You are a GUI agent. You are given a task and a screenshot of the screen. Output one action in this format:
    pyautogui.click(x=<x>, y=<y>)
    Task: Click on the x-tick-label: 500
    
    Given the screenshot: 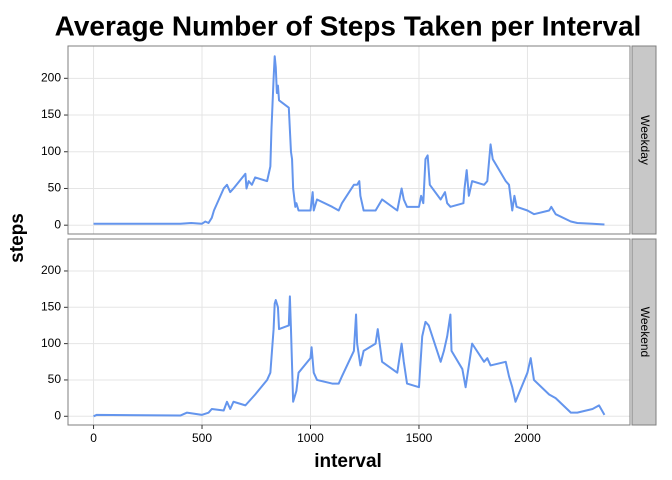 What is the action you would take?
    pyautogui.click(x=202, y=438)
    